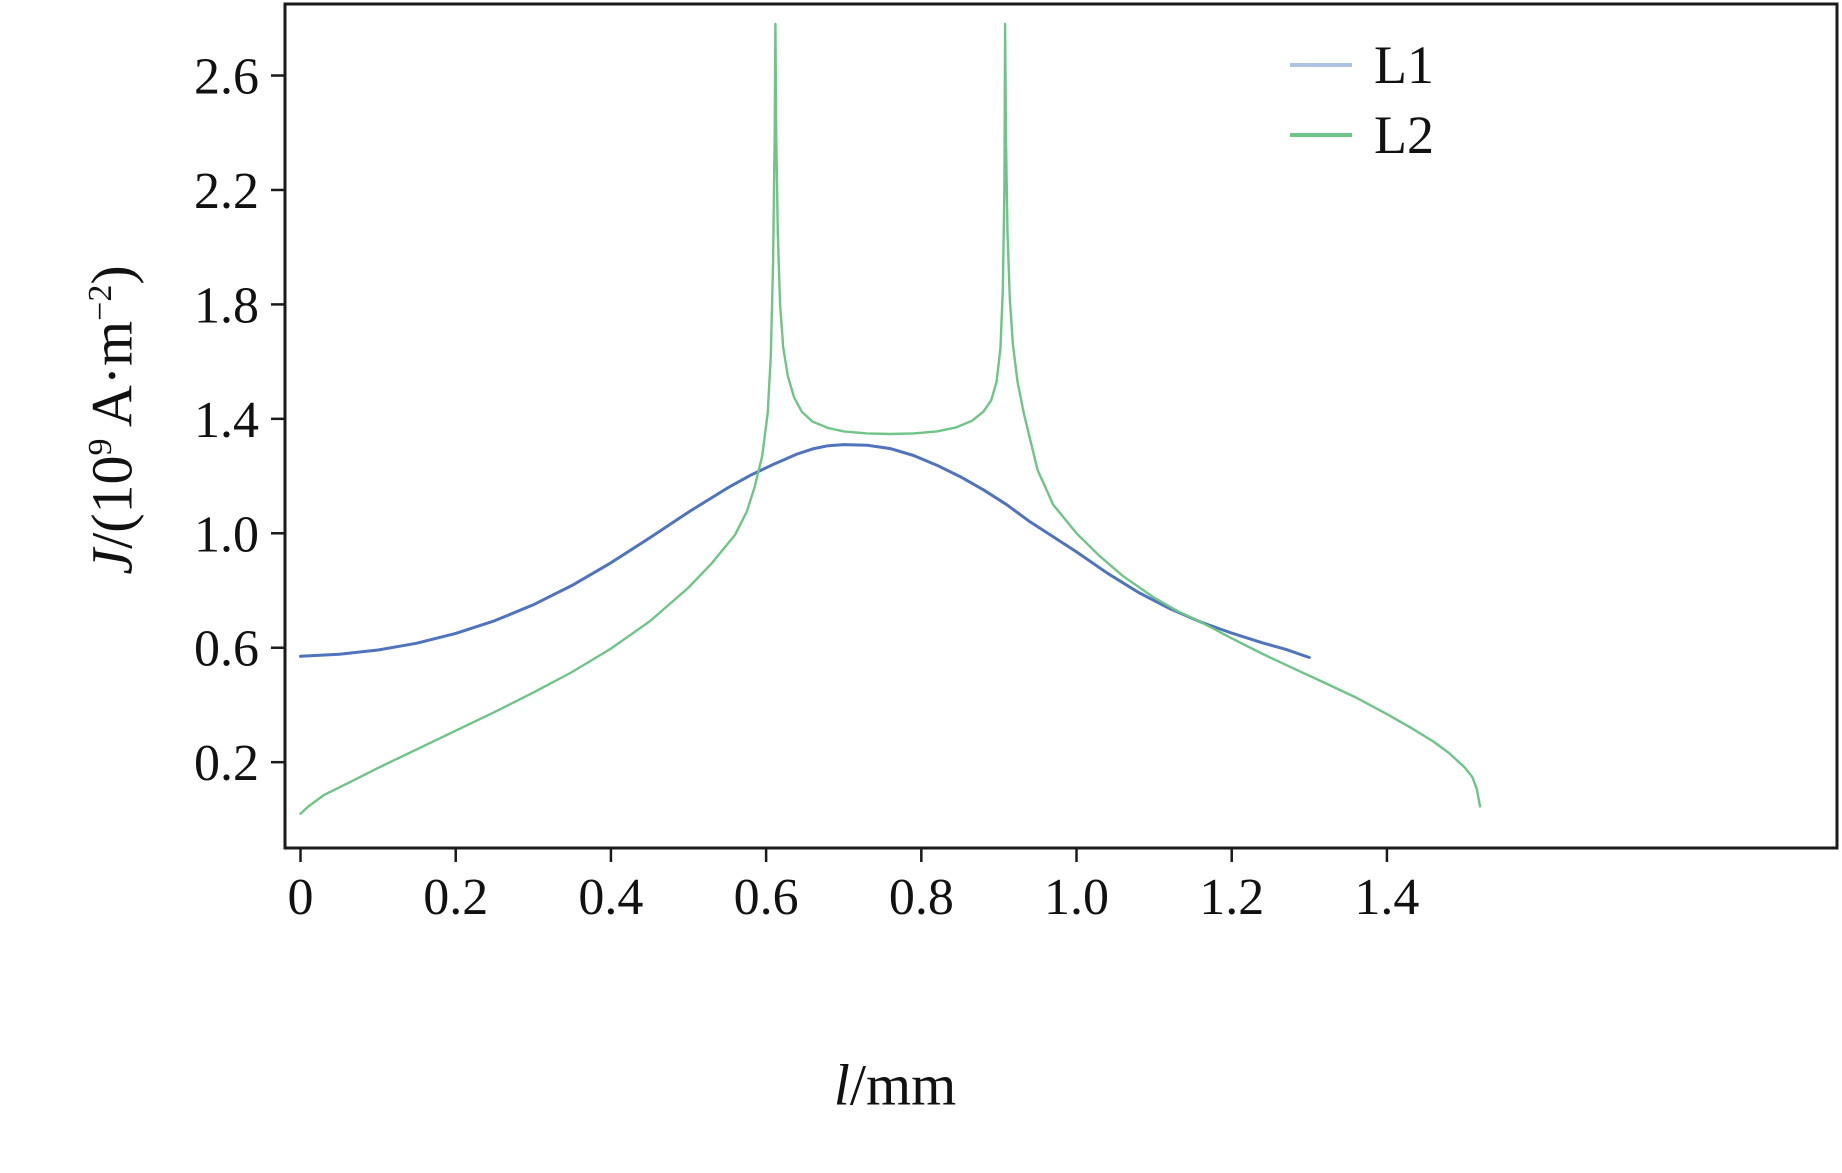  I want to click on y-axis-label: J/(109 A·m−2), so click(112, 419).